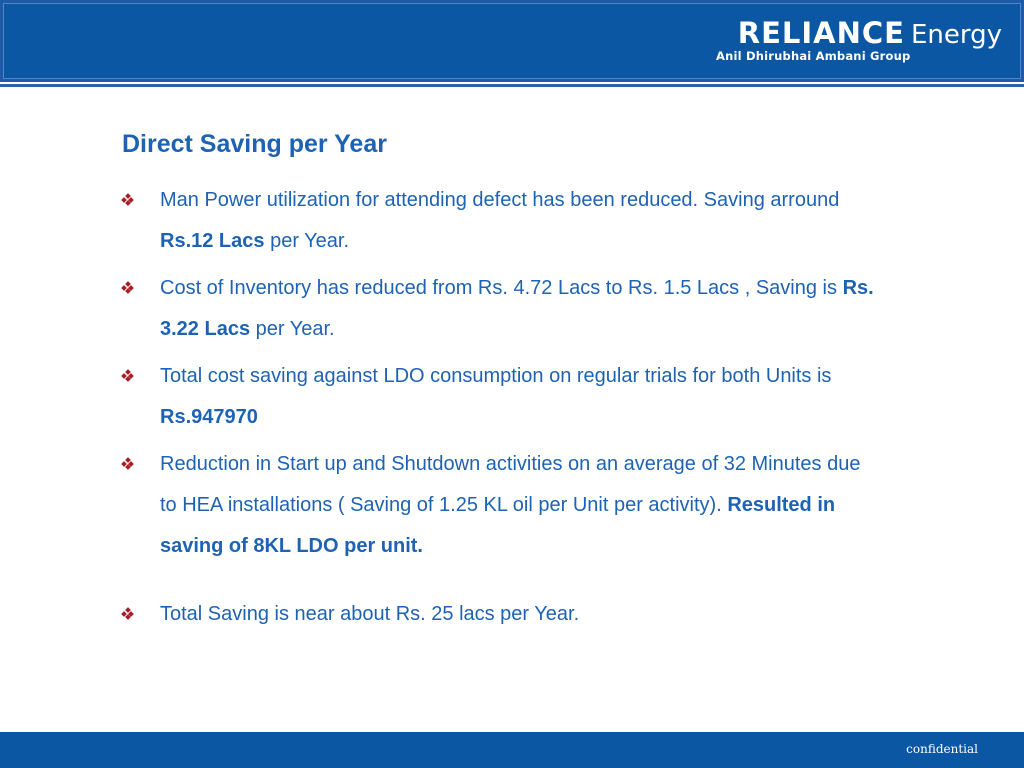 The width and height of the screenshot is (1024, 768). Describe the element at coordinates (942, 749) in the screenshot. I see `confidential-label: confidential` at that location.